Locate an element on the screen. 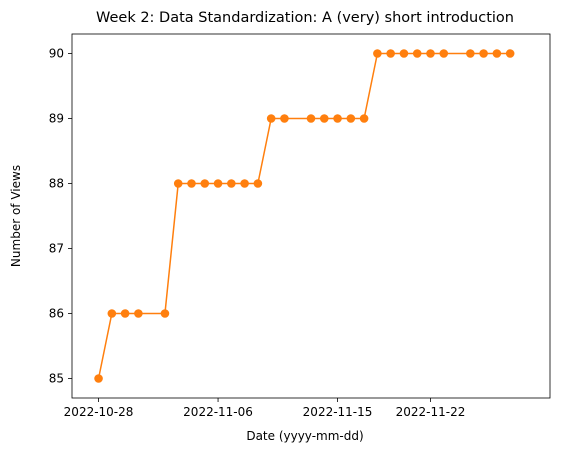  y-tick-label: 85 is located at coordinates (56, 379).